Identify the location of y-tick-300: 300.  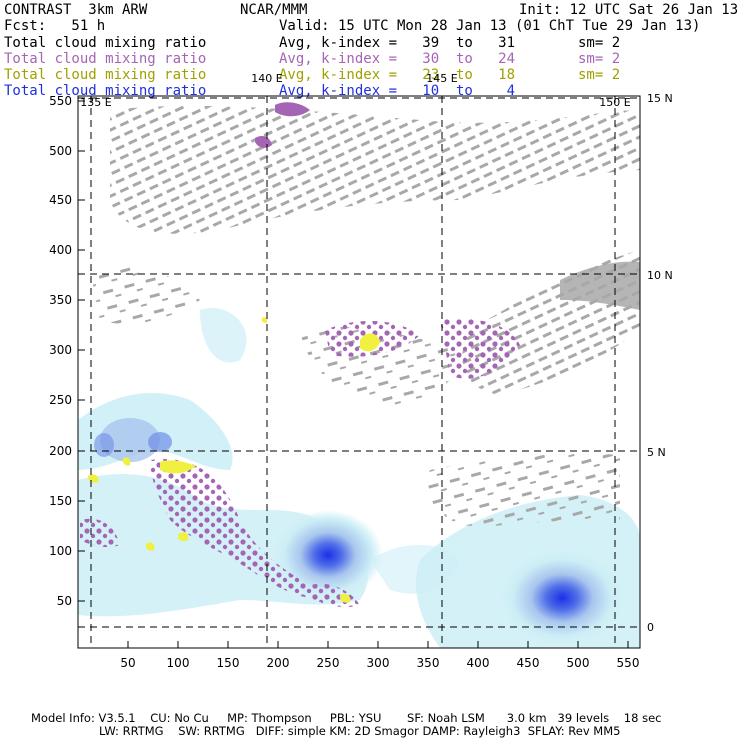
(60, 350).